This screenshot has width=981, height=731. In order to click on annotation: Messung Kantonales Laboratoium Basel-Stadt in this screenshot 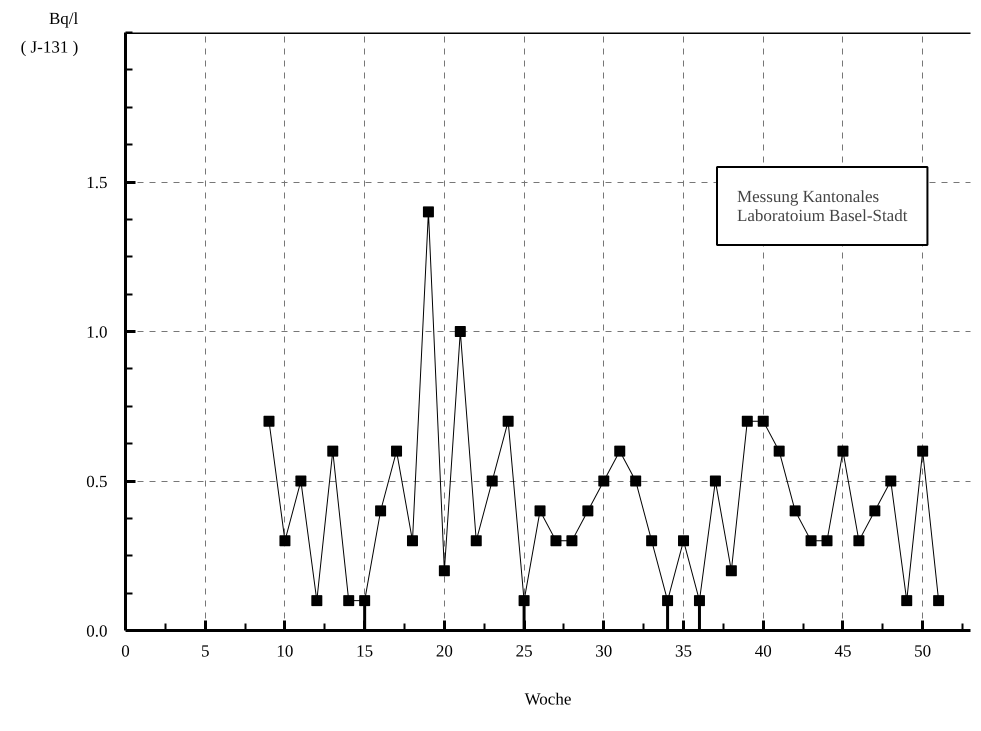, I will do `click(822, 206)`.